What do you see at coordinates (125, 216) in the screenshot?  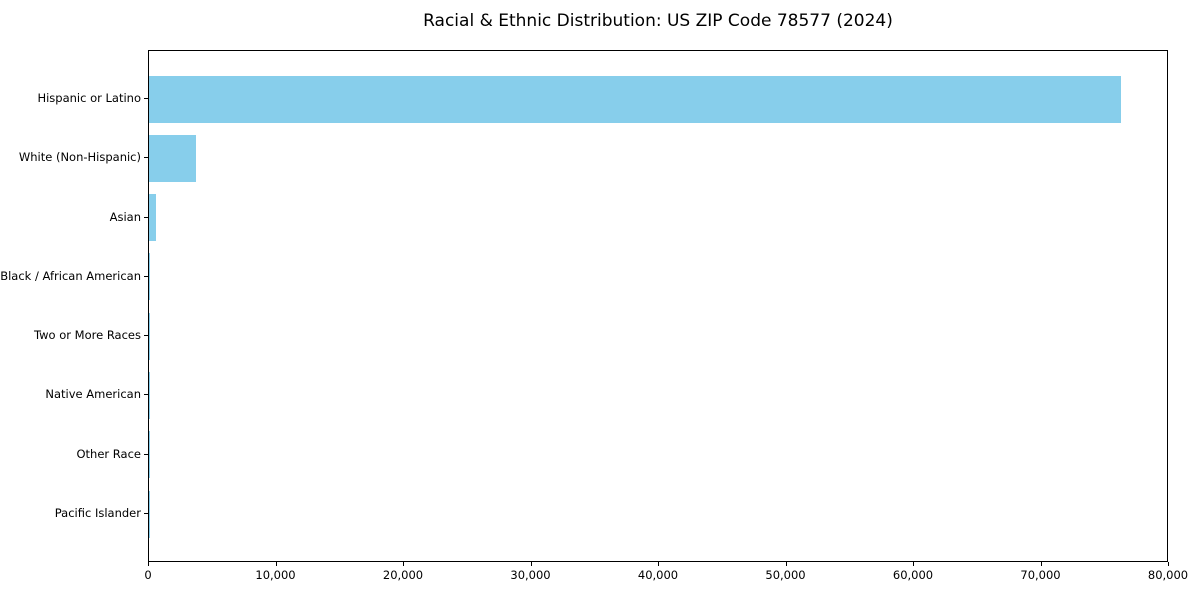 I see `y-tick-label: Asian` at bounding box center [125, 216].